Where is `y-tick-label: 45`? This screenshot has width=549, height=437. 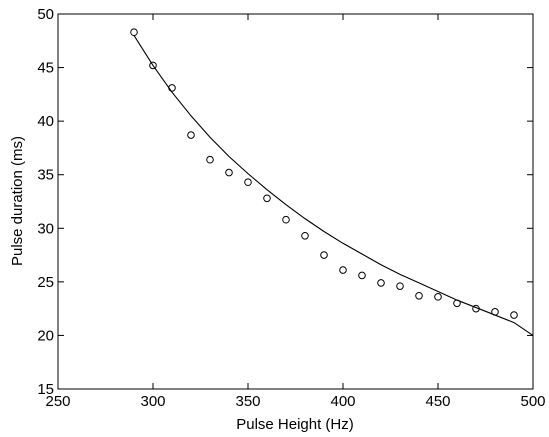
y-tick-label: 45 is located at coordinates (45, 68).